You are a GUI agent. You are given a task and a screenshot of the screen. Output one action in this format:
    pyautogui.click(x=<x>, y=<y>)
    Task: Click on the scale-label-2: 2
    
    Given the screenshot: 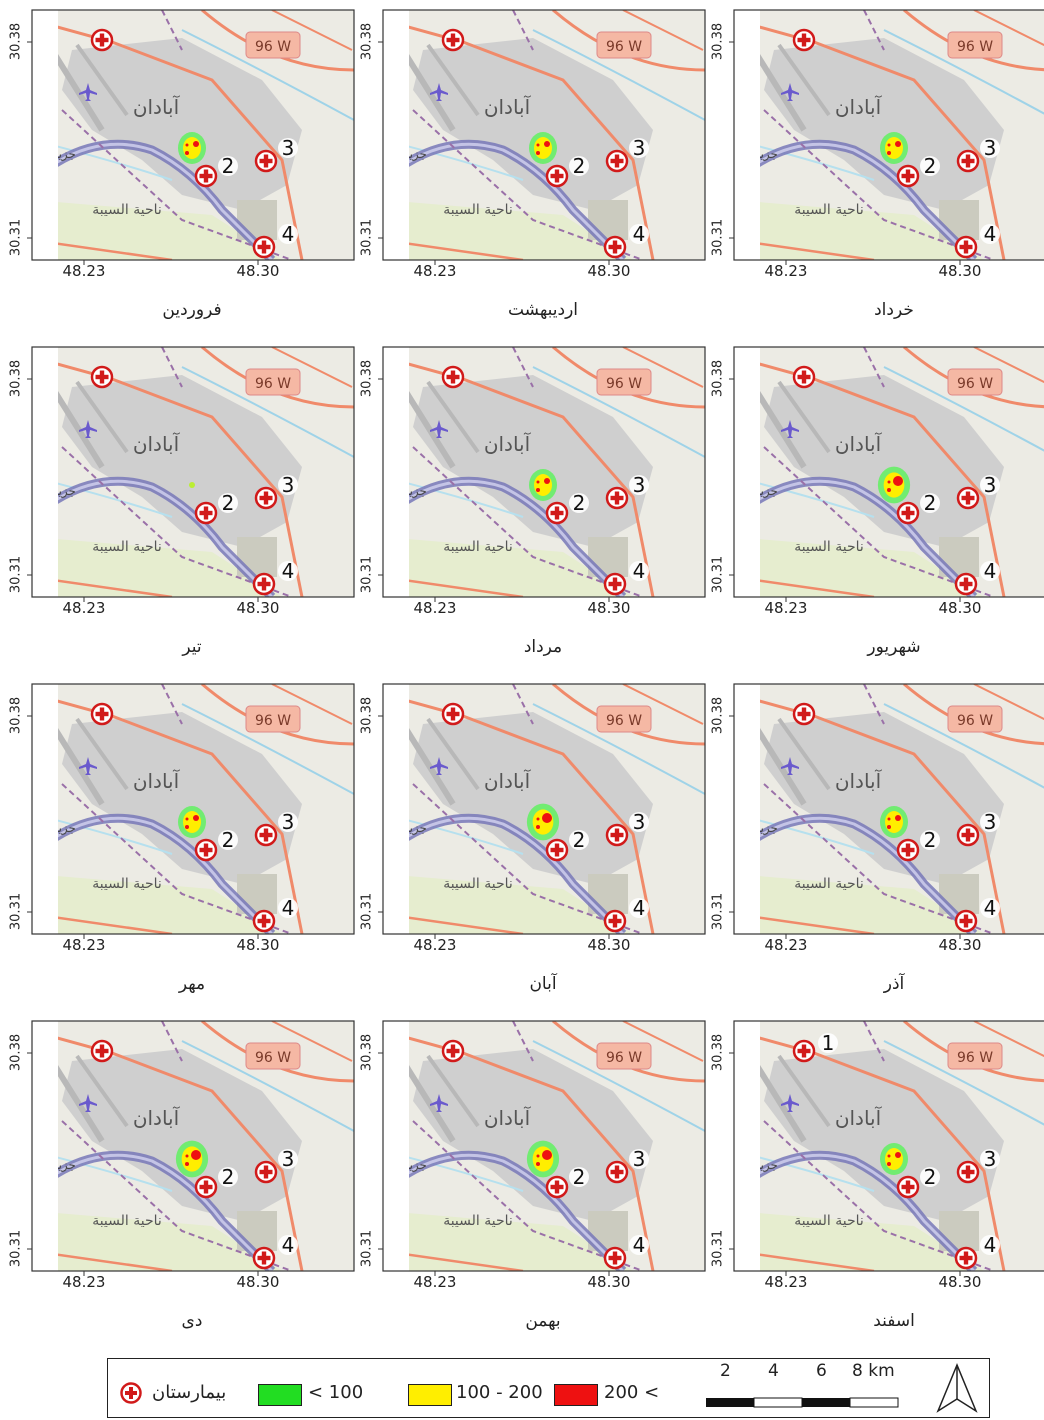 What is the action you would take?
    pyautogui.click(x=725, y=1371)
    